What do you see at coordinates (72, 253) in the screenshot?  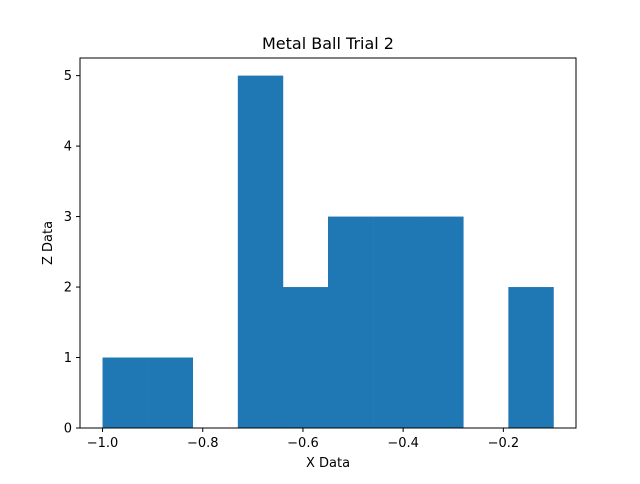 I see `y-axis-ticks: 0 1 2 3 4 5` at bounding box center [72, 253].